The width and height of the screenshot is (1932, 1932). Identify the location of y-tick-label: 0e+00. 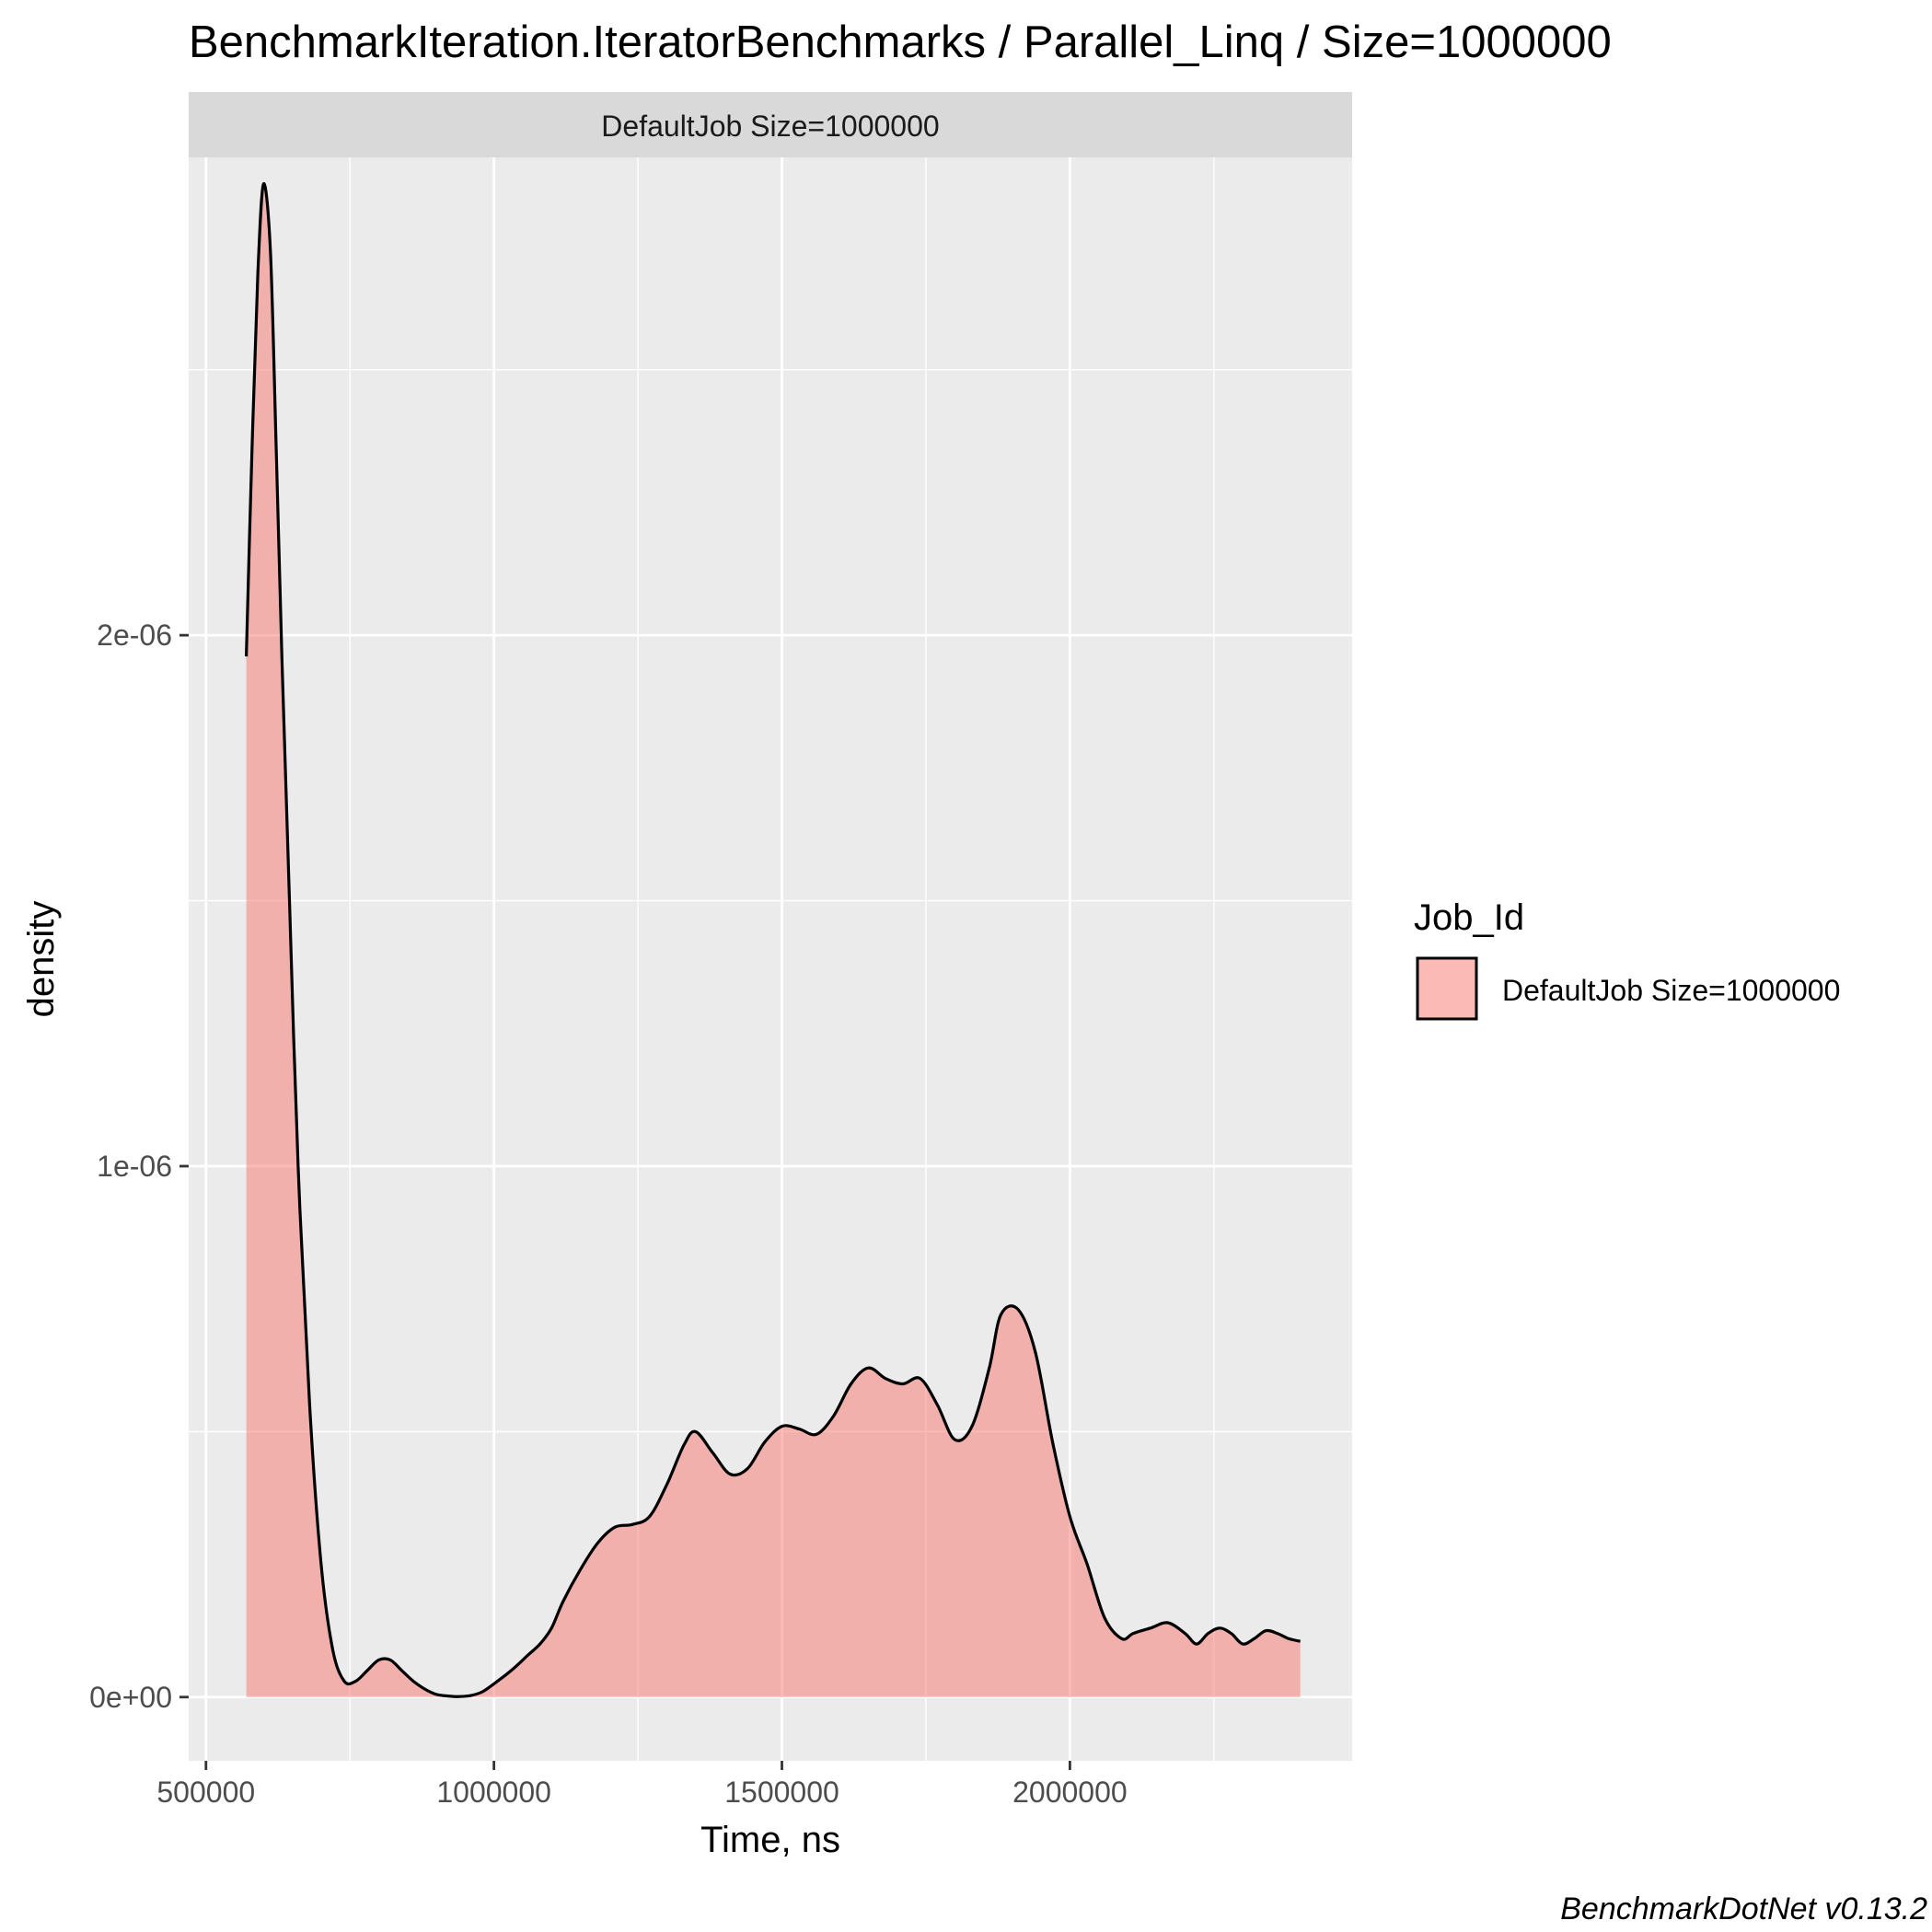
(130, 1698).